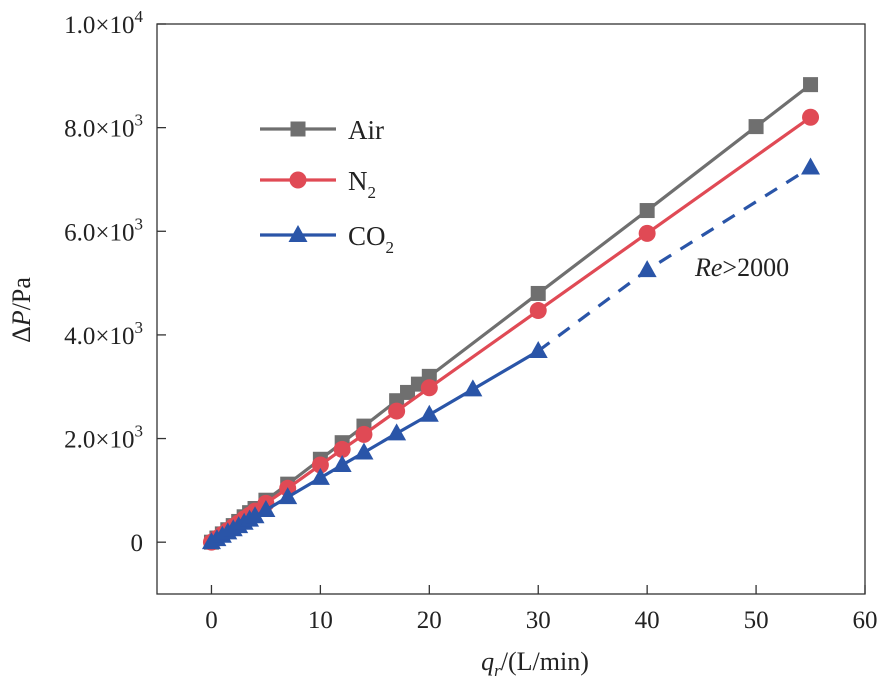 This screenshot has width=884, height=692. What do you see at coordinates (538, 620) in the screenshot?
I see `x-tick-label: 30` at bounding box center [538, 620].